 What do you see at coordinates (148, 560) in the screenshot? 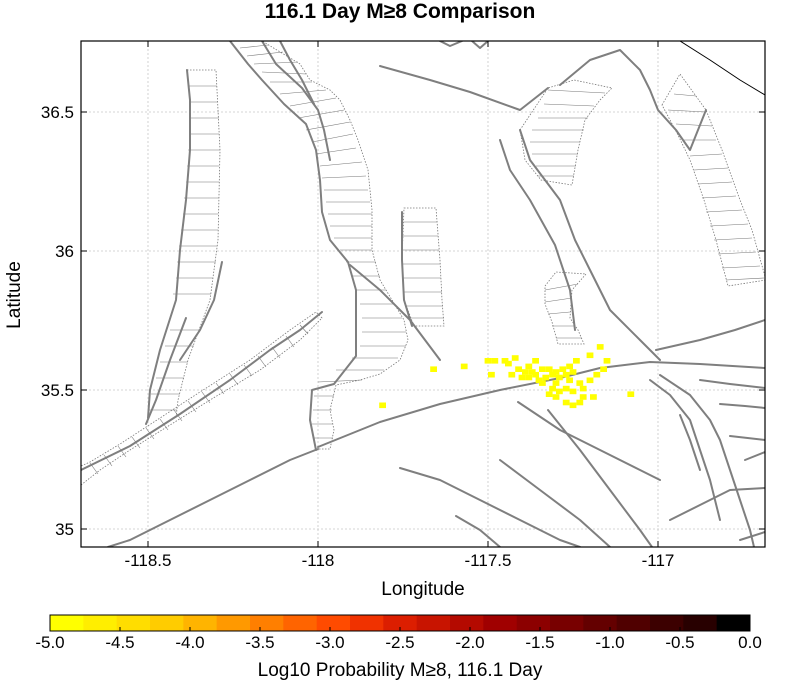
I see `x-tick-label: -118.5` at bounding box center [148, 560].